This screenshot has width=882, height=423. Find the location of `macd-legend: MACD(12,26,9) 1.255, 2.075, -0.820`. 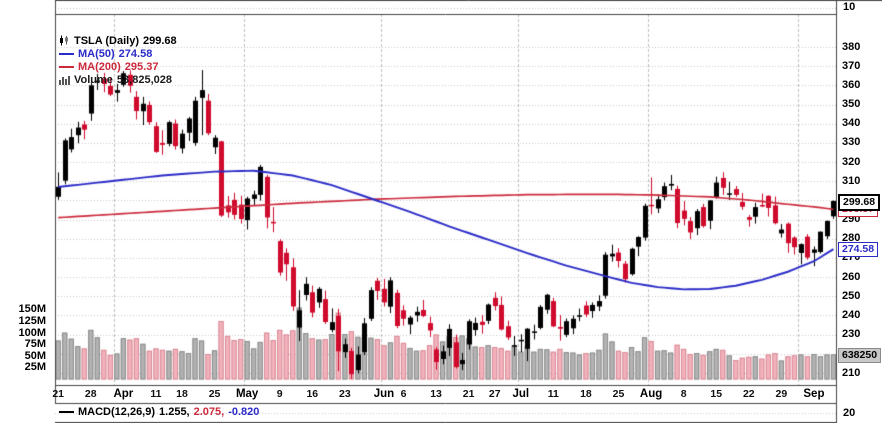

macd-legend: MACD(12,26,9) 1.255, 2.075, -0.820 is located at coordinates (159, 412).